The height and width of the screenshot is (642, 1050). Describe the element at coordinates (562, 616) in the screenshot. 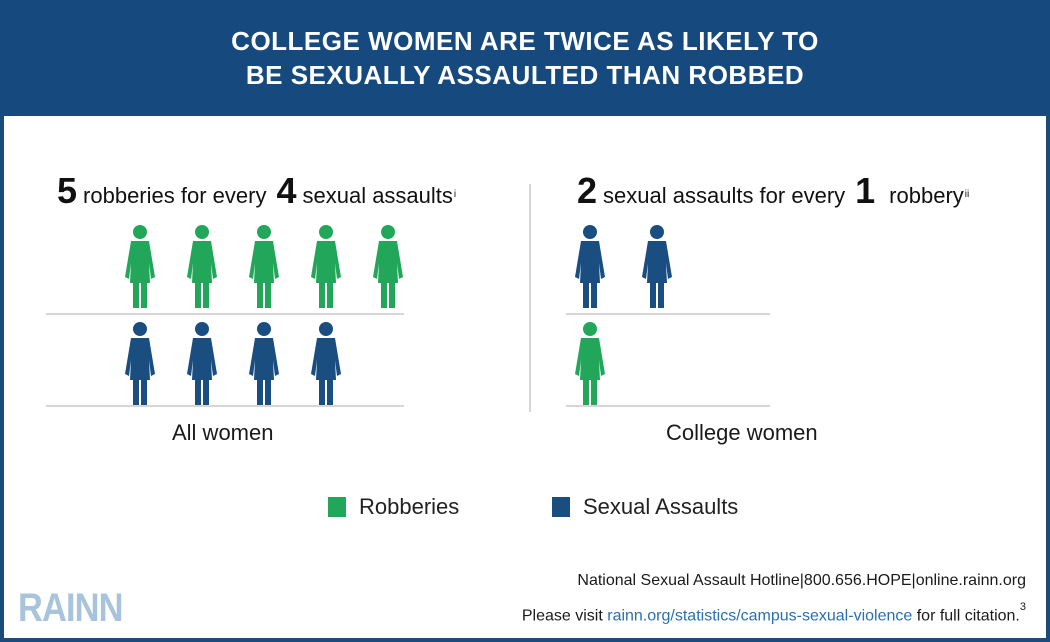

I see `citation-prefix: Please visit` at that location.